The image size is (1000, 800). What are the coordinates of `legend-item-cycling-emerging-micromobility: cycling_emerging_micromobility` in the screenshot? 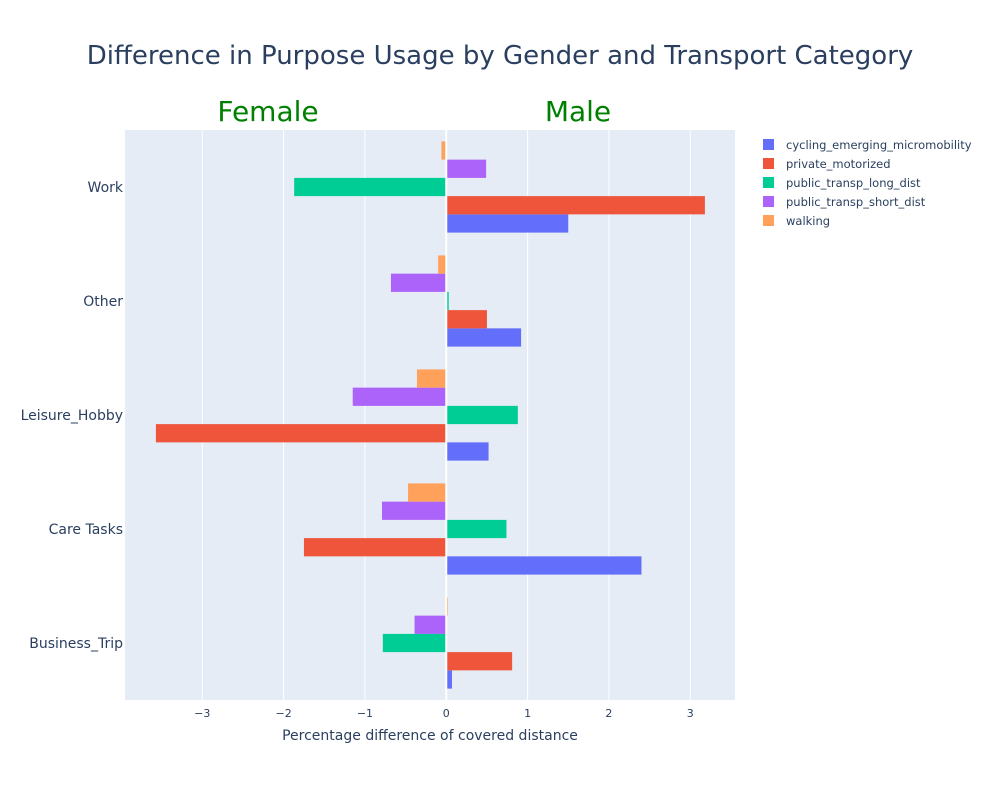 It's located at (867, 145).